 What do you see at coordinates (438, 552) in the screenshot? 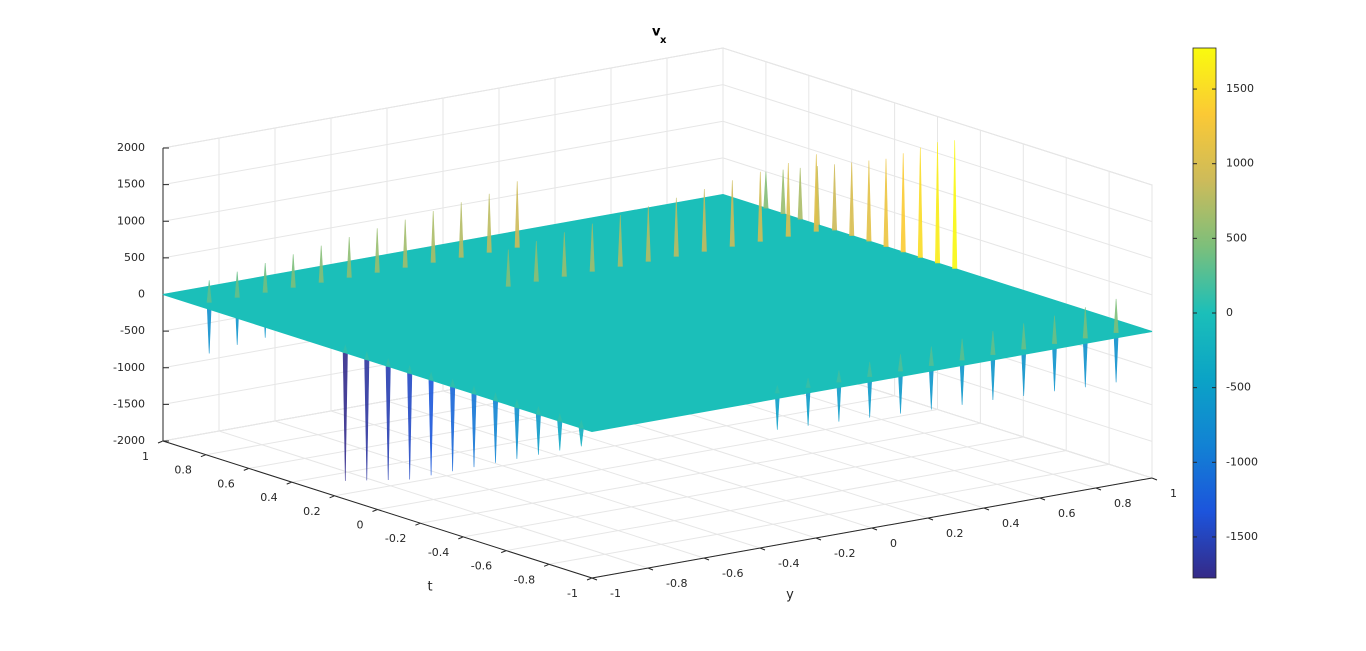
I see `t-tick-label: -0.4` at bounding box center [438, 552].